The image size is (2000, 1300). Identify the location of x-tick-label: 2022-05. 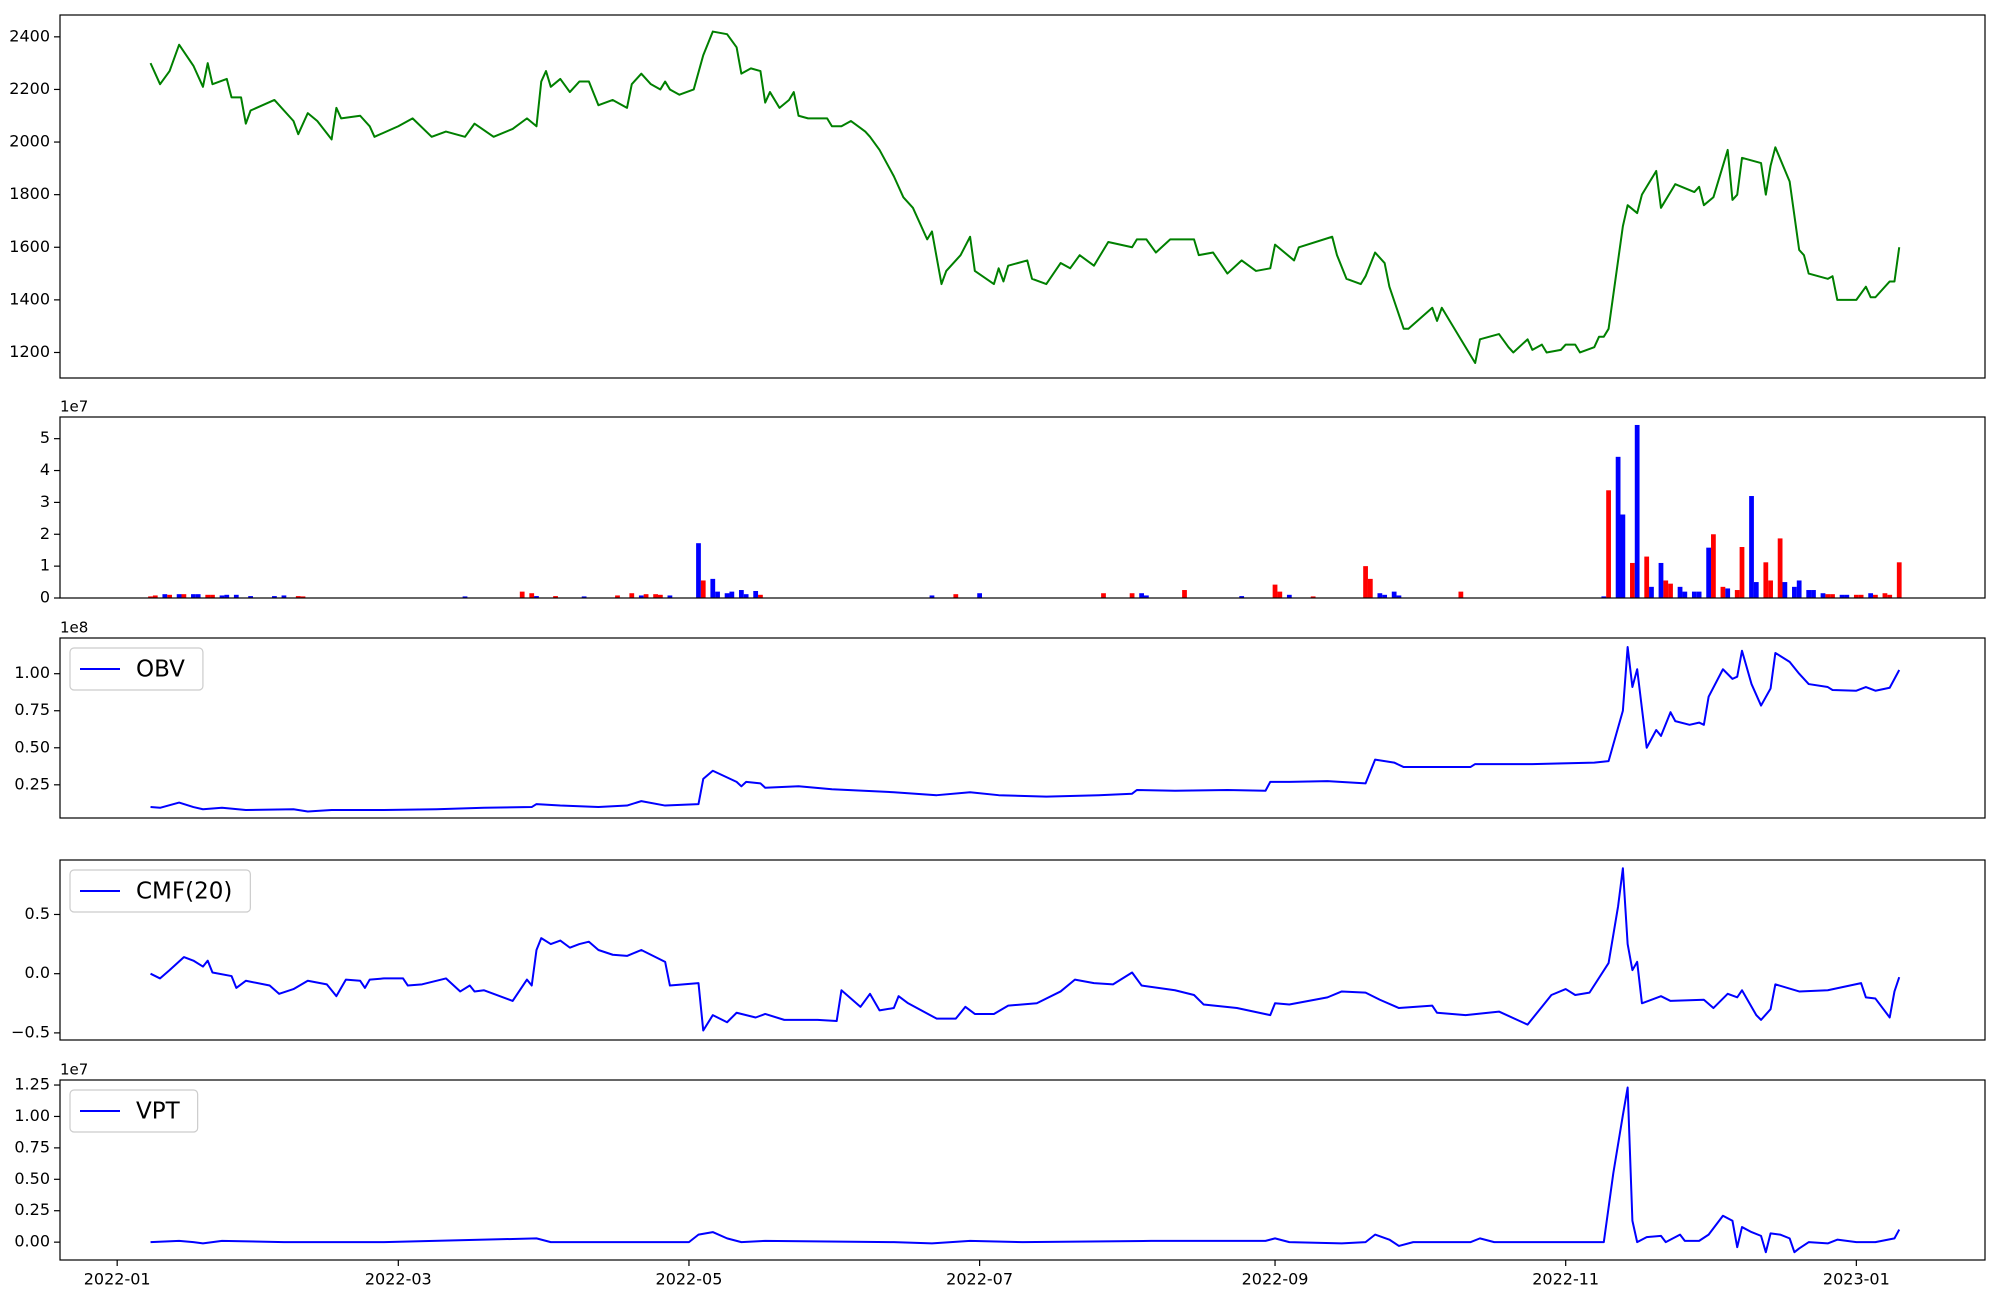
(689, 1279).